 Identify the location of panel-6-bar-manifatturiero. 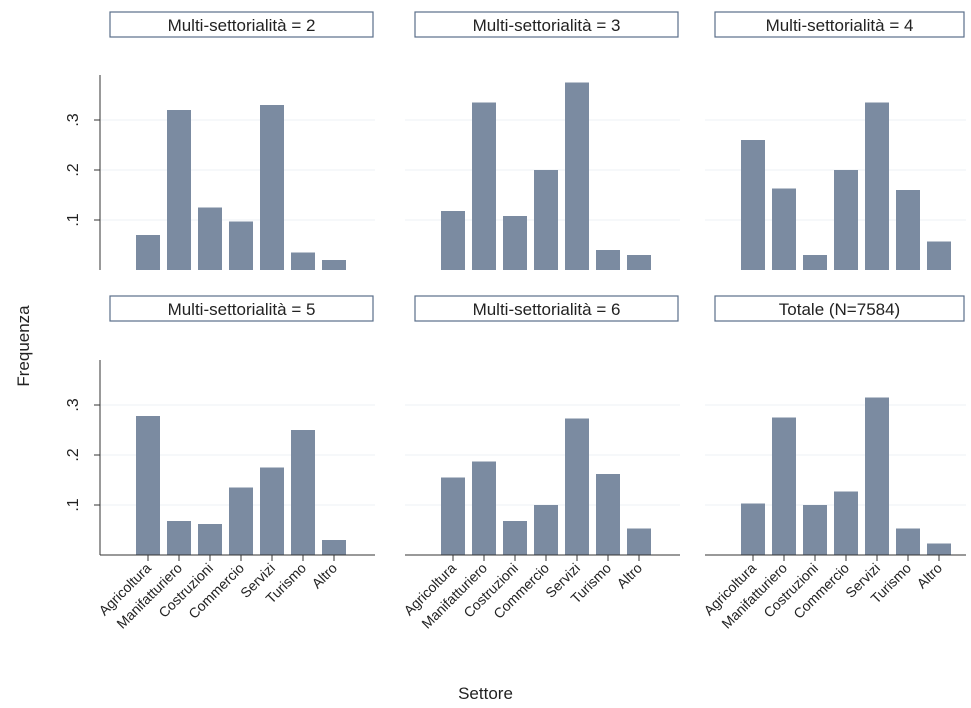
(784, 486).